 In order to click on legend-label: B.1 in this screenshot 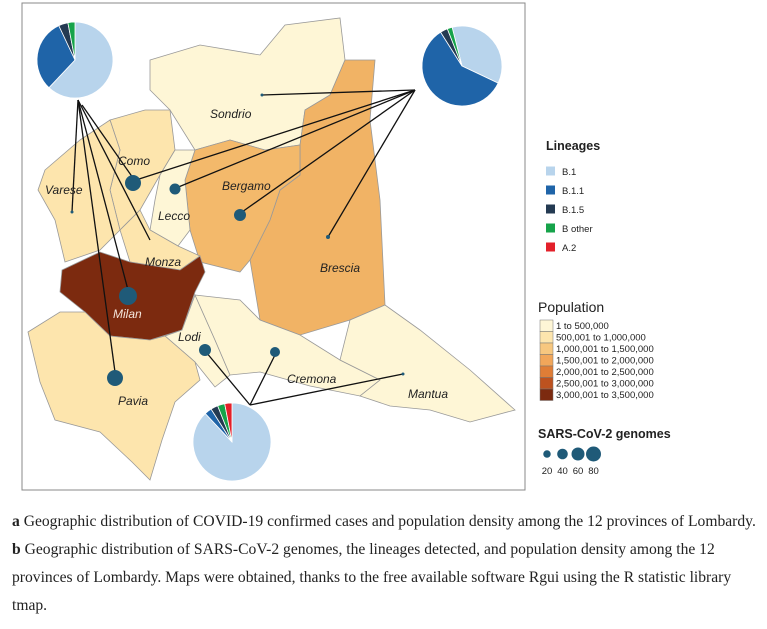, I will do `click(569, 172)`.